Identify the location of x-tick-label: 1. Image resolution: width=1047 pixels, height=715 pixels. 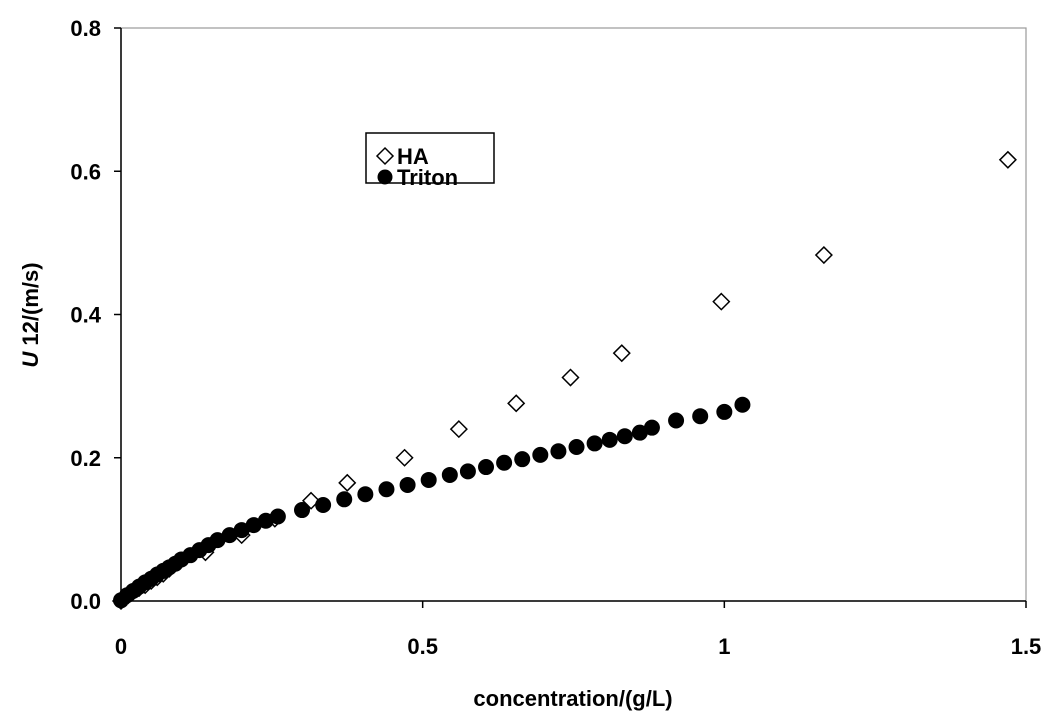
(724, 646).